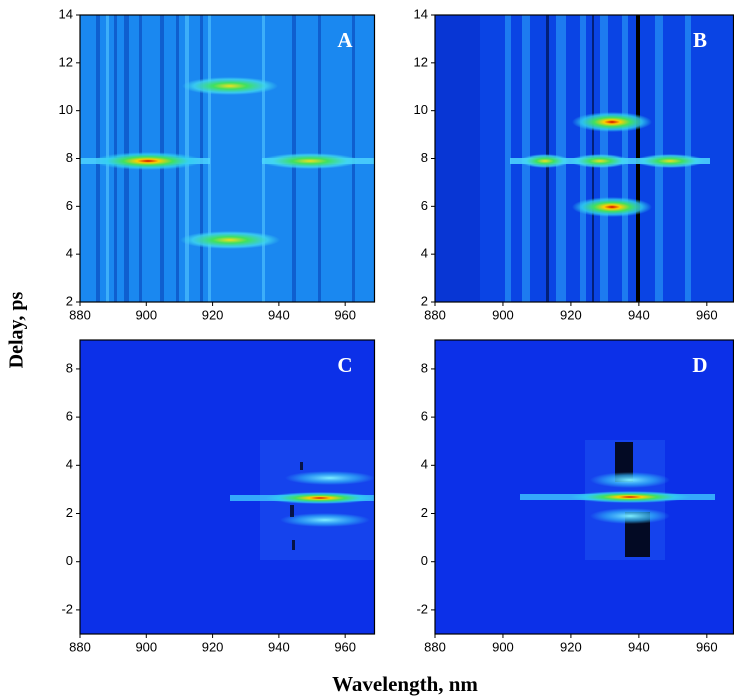 The height and width of the screenshot is (700, 734). I want to click on panel-label: D, so click(699, 365).